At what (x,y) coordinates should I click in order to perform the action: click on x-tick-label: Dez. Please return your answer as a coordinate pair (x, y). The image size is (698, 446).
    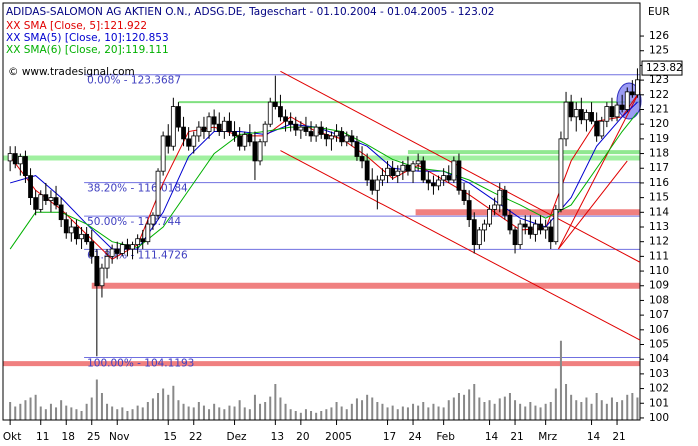
    Looking at the image, I should click on (237, 437).